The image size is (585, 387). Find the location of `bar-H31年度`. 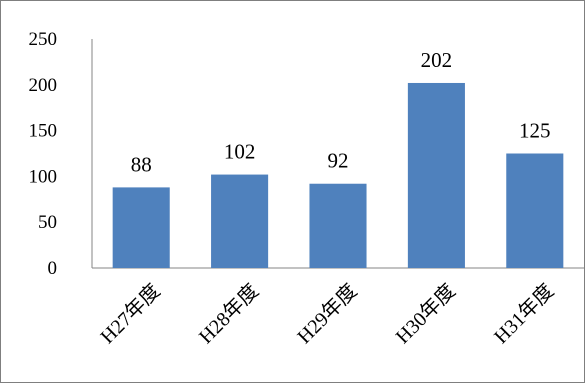

bar-H31年度 is located at coordinates (535, 210).